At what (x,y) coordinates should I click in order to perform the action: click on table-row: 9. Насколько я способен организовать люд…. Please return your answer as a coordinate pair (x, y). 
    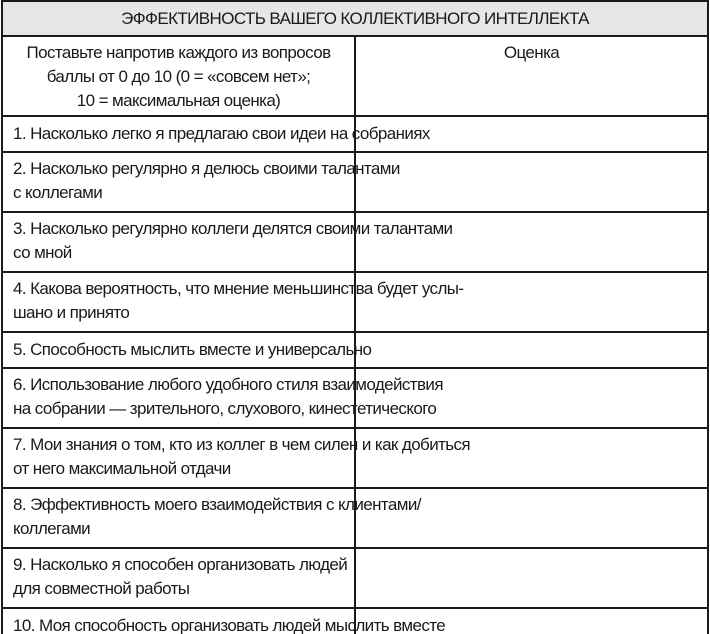
    Looking at the image, I should click on (355, 578).